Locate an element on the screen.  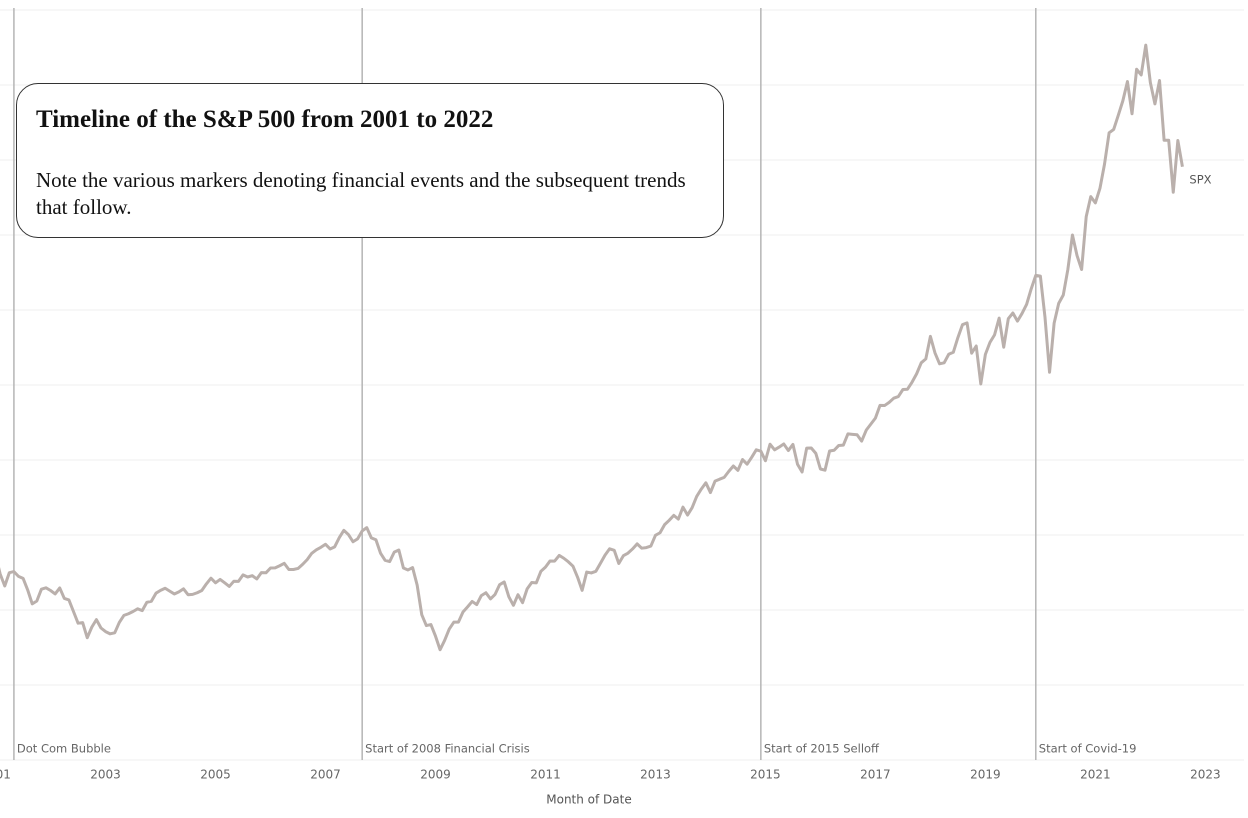
x-tick-label: 2019 is located at coordinates (985, 775).